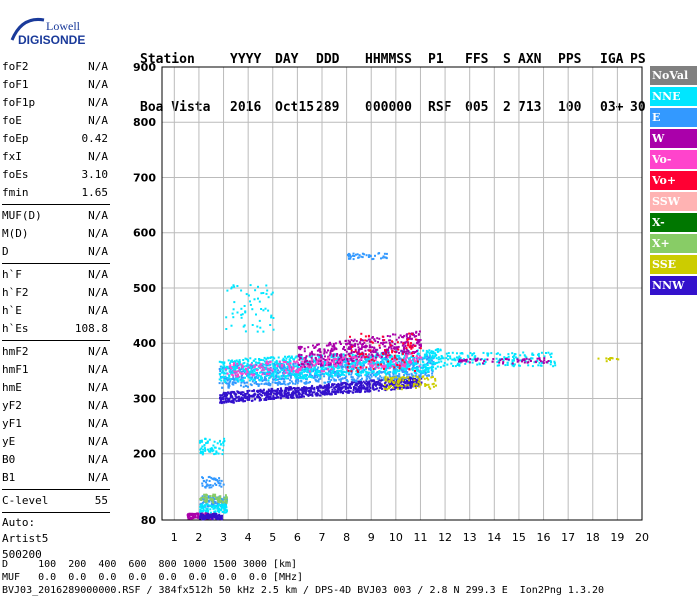  I want to click on param-row: foF1 N/A, so click(56, 85).